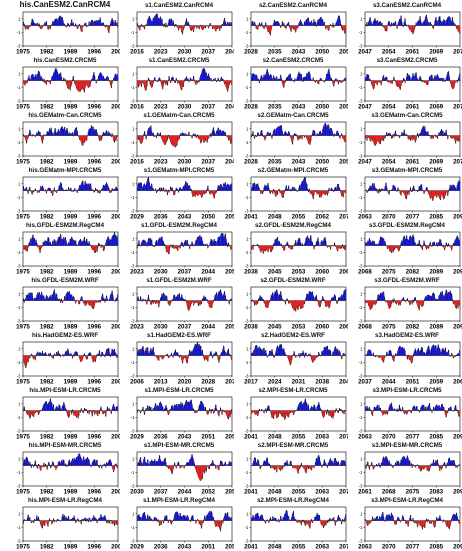 The width and height of the screenshot is (462, 551). Describe the element at coordinates (179, 194) in the screenshot. I see `chart-plot: 1-1-320292036204320502058` at that location.